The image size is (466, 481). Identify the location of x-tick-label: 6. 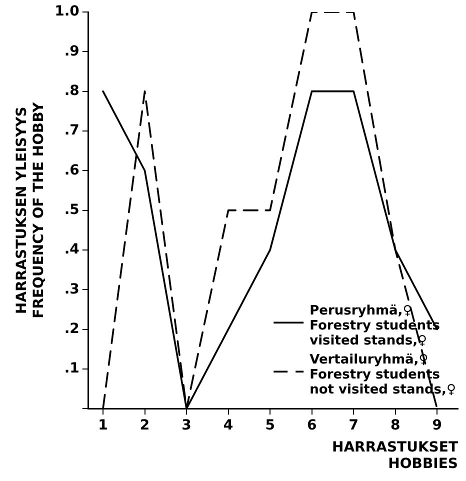
(311, 426).